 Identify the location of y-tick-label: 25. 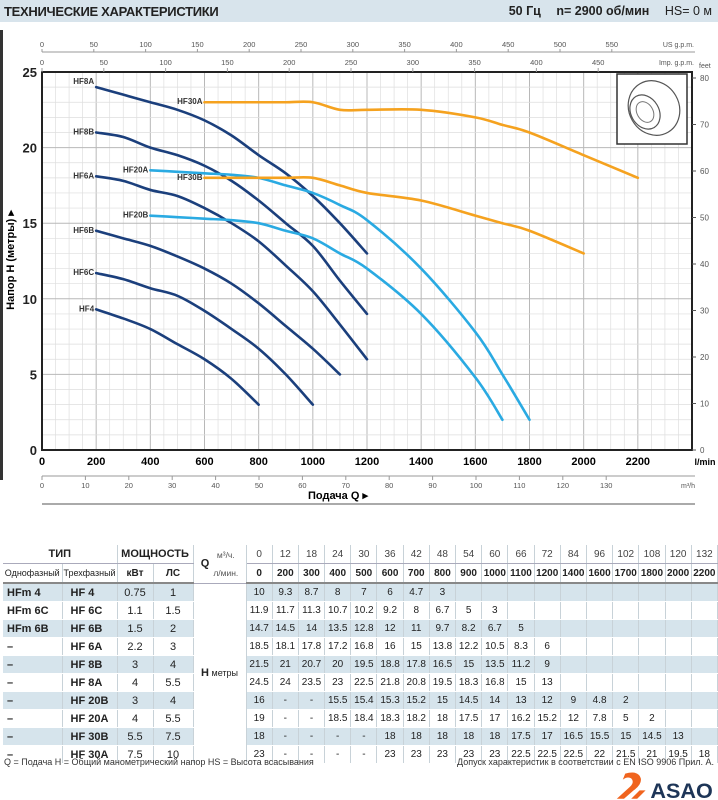
(30, 72).